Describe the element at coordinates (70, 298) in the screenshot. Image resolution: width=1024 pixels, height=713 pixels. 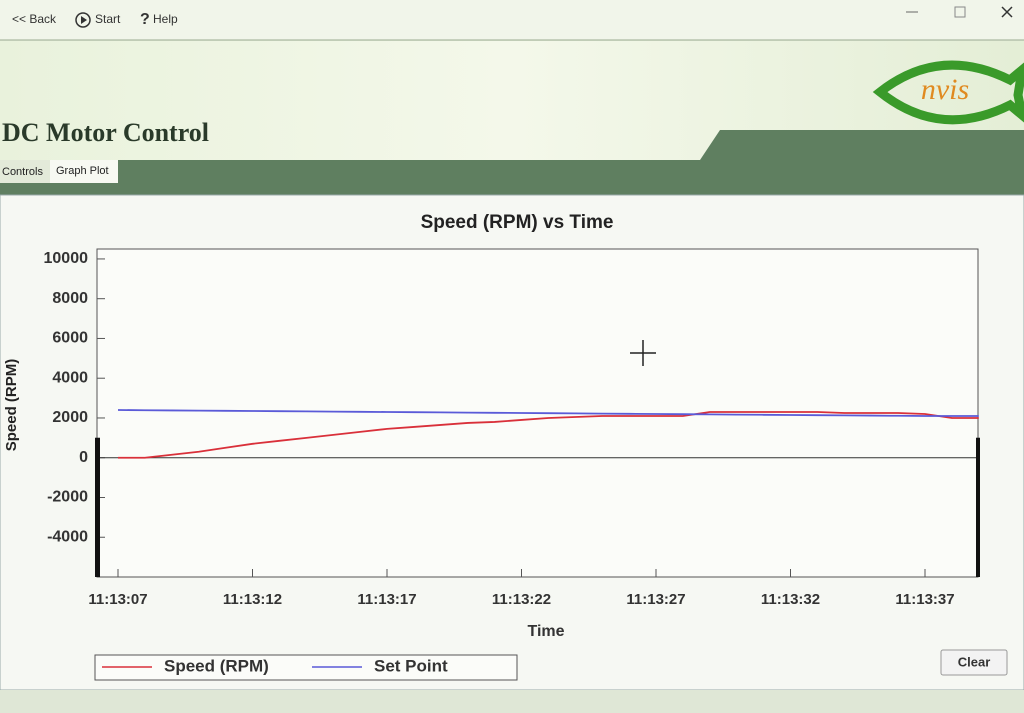
I see `y-tick-label: 8000` at that location.